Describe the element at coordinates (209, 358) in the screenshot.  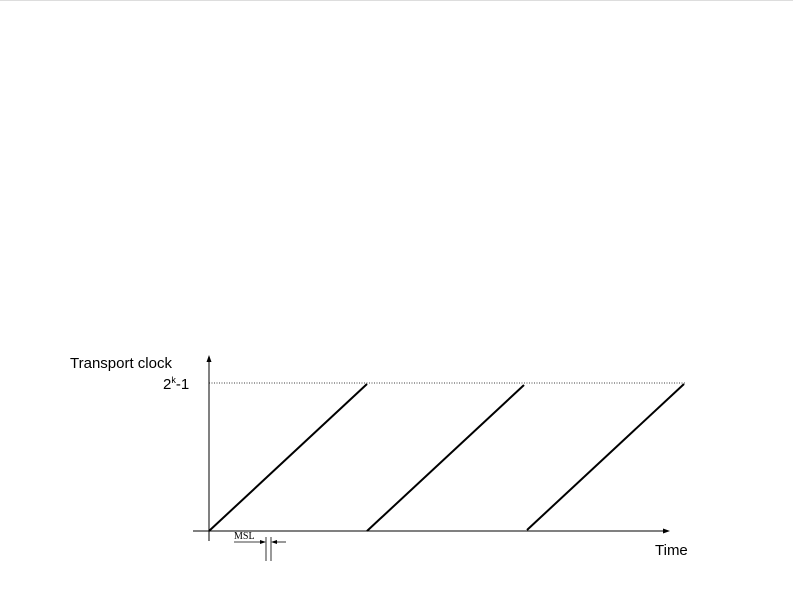
I see `y-axis-arrowhead` at that location.